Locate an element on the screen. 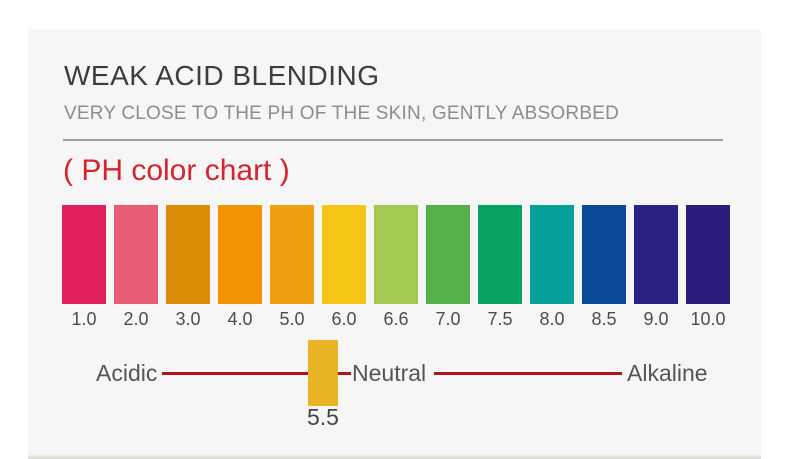 The width and height of the screenshot is (790, 459). ph-marker-swatch is located at coordinates (323, 373).